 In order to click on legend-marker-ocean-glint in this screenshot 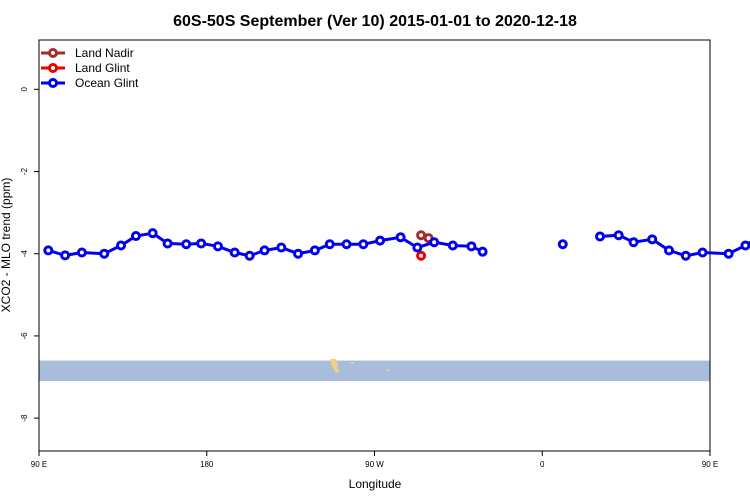, I will do `click(53, 83)`.